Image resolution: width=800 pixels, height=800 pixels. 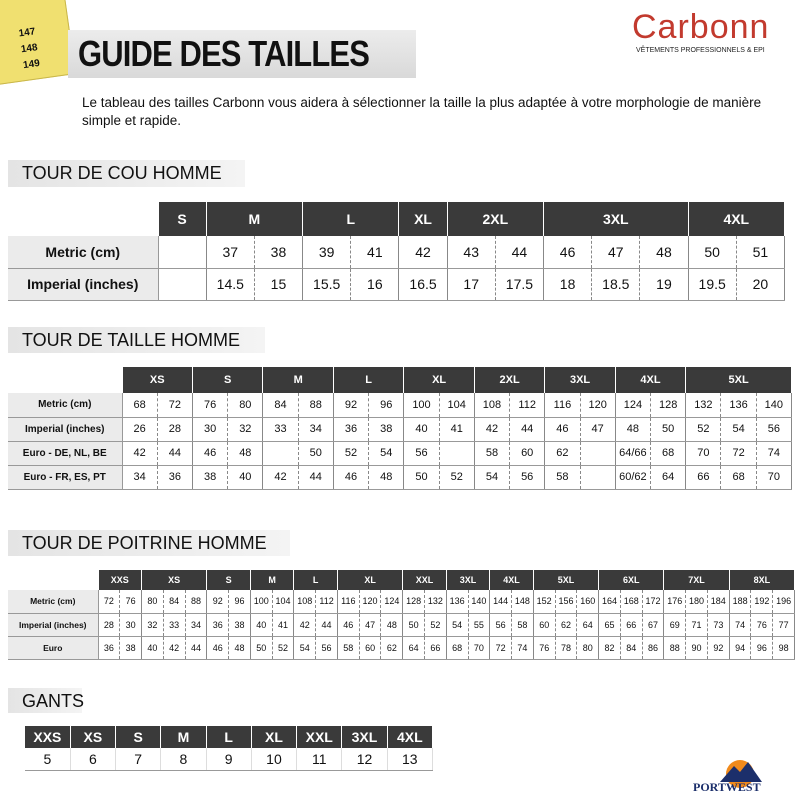 I want to click on size-value: 58, so click(x=492, y=453).